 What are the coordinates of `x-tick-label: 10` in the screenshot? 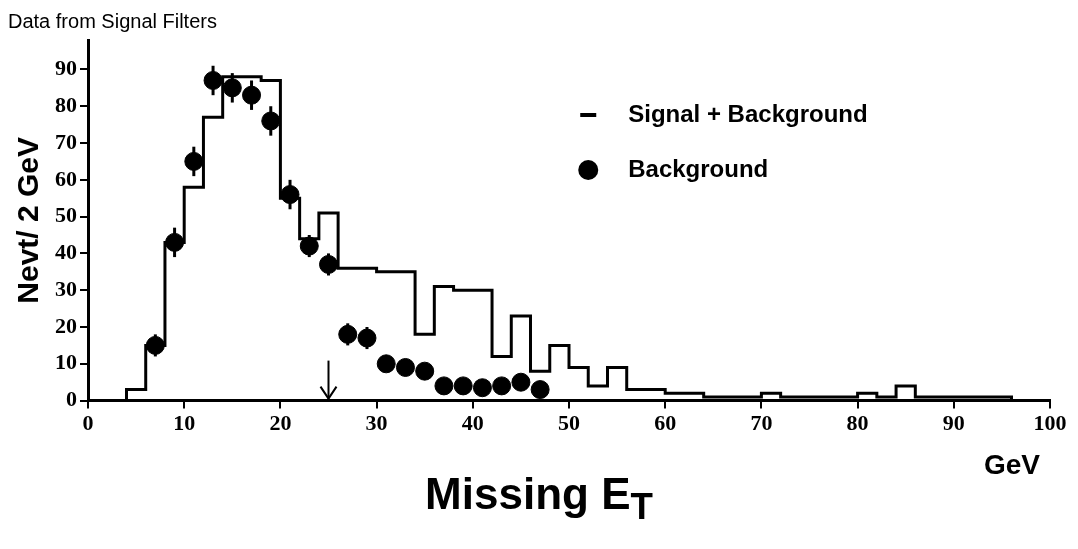 It's located at (184, 423).